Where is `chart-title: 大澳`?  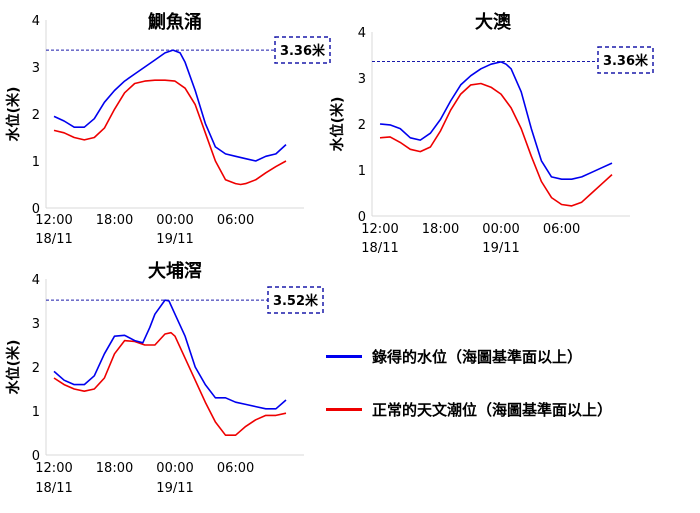 chart-title: 大澳 is located at coordinates (493, 22).